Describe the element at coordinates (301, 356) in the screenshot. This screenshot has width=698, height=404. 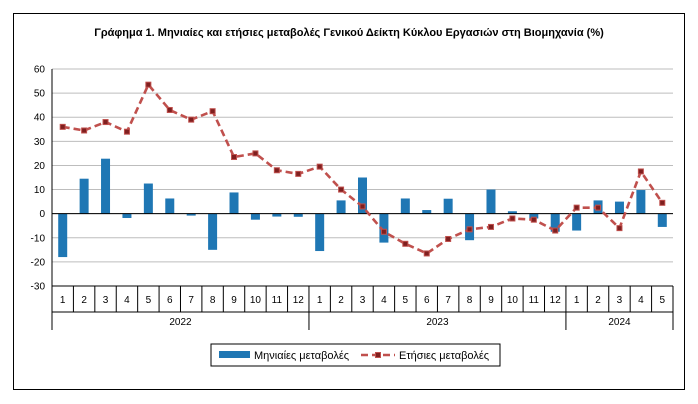
I see `legend-label-monthly: Μηνιαίες μεταβολές` at that location.